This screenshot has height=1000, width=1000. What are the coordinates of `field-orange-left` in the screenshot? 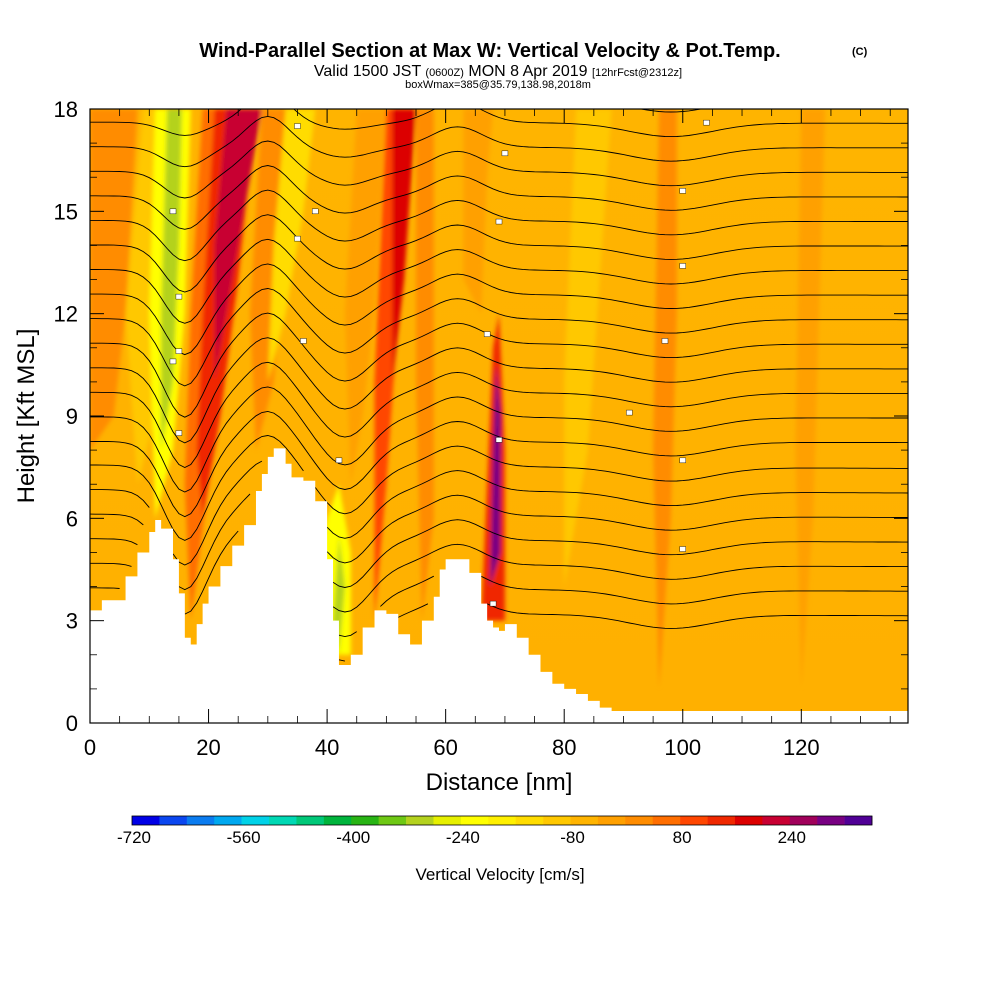 It's located at (114, 280).